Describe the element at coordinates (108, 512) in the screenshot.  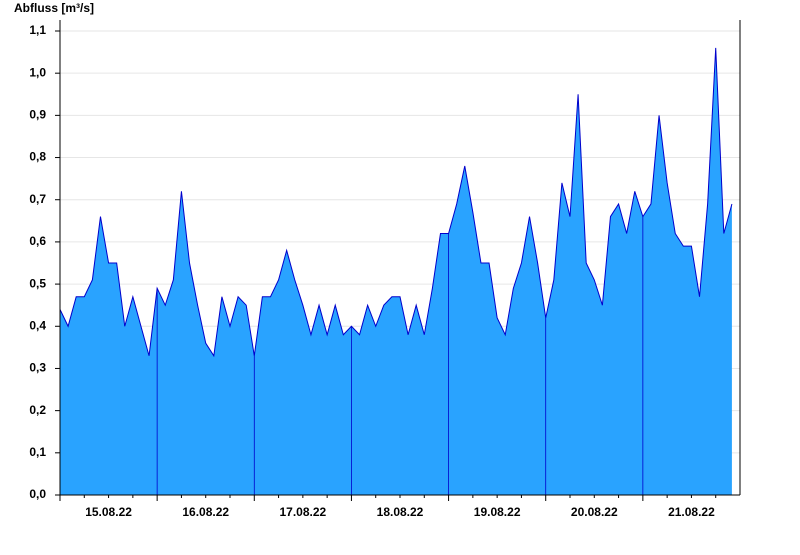
I see `x-tick-label: 15.08.22` at that location.